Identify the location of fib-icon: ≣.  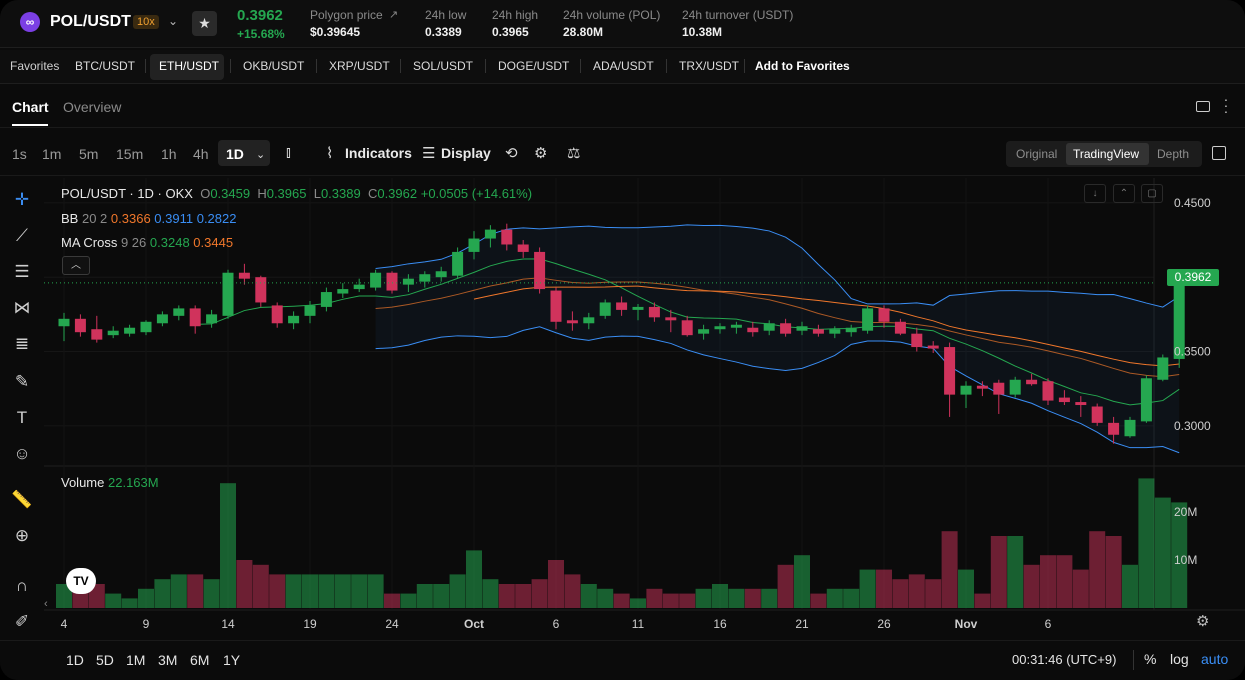
(22, 343).